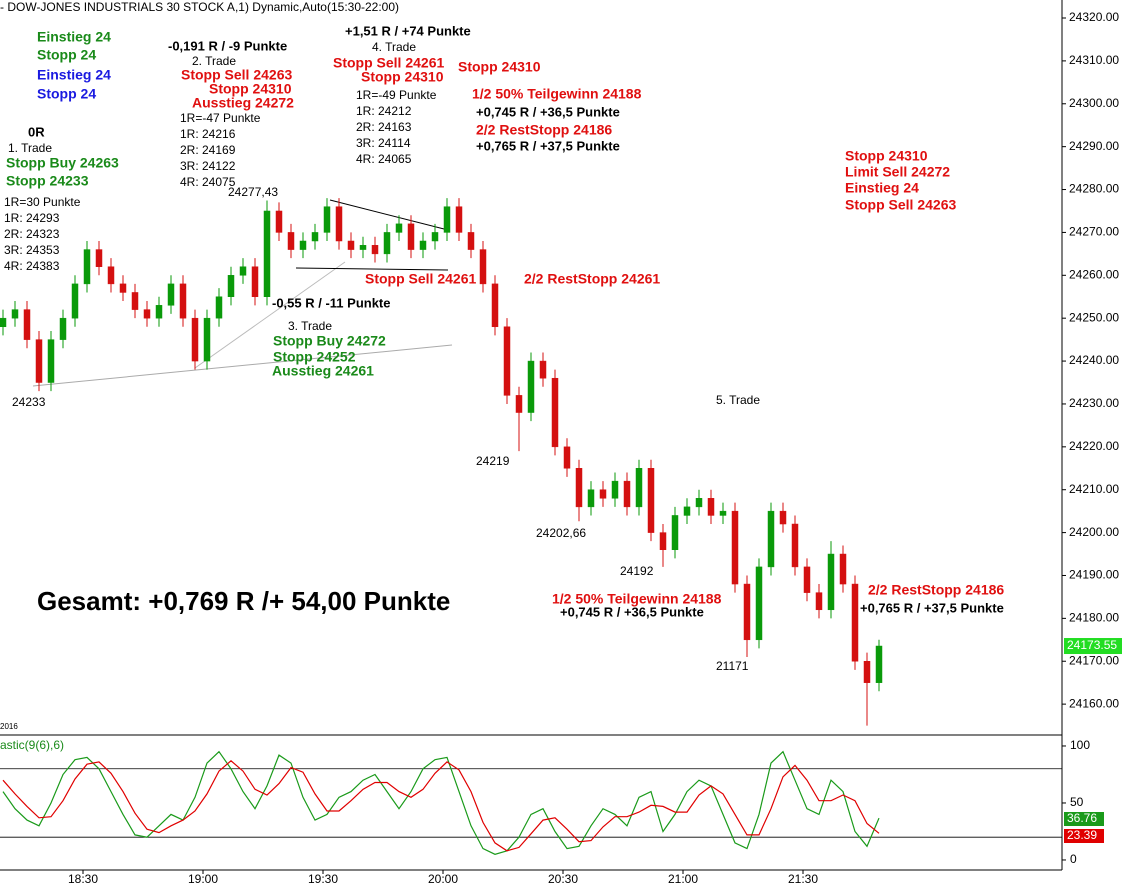  What do you see at coordinates (208, 150) in the screenshot?
I see `annotation: 2R: 24169` at bounding box center [208, 150].